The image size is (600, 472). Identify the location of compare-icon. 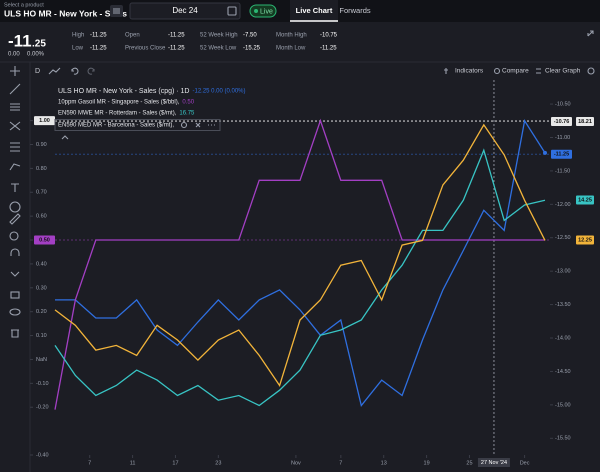
(497, 71).